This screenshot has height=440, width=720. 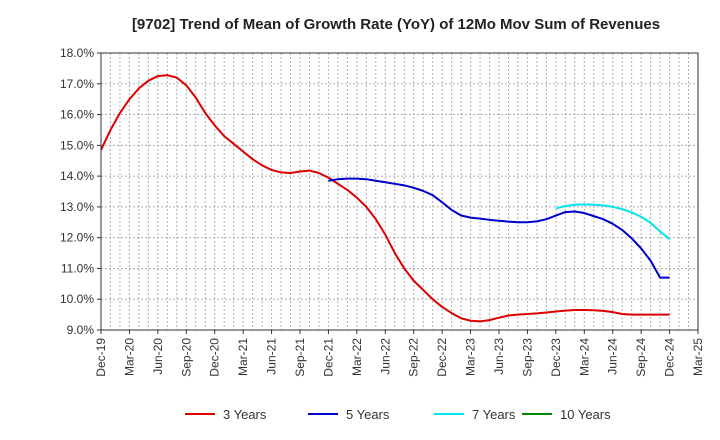 I want to click on x-tick-label: Jun-24, so click(x=613, y=356).